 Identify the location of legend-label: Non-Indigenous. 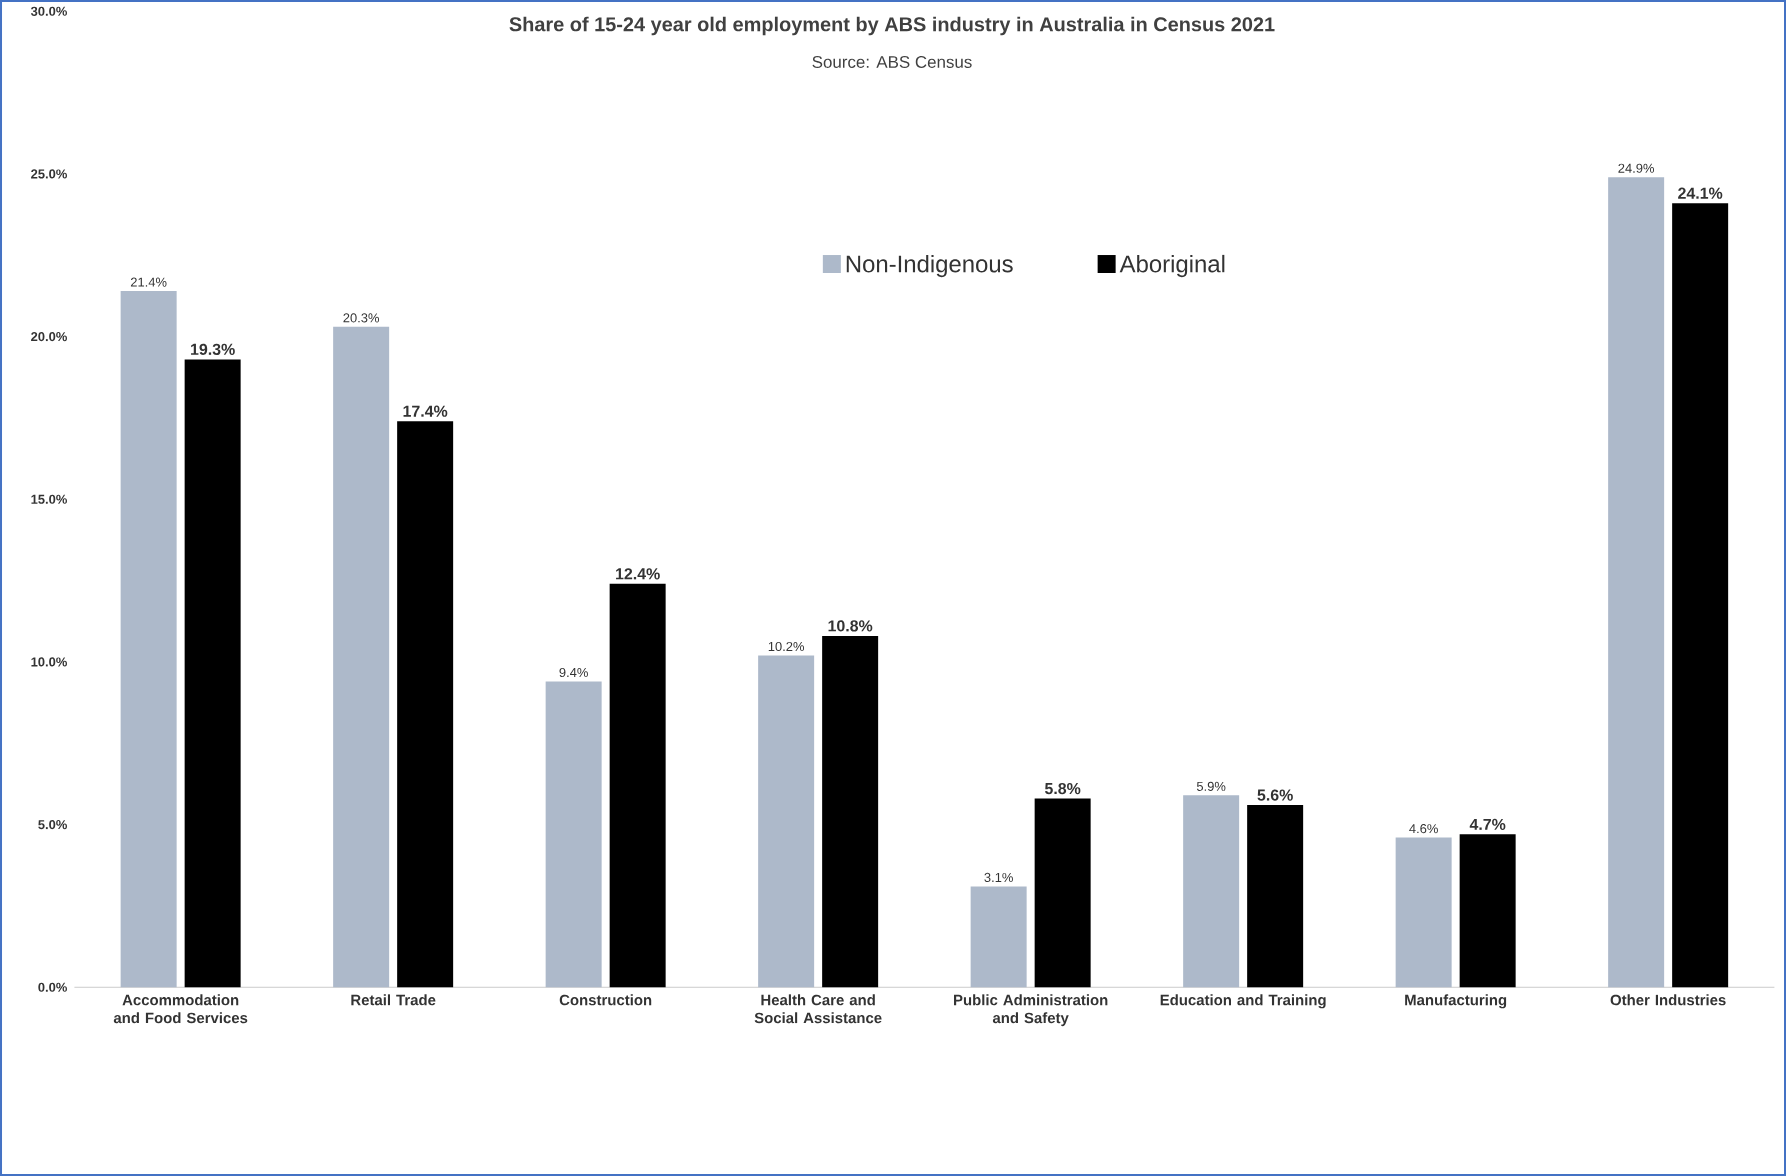
(929, 266).